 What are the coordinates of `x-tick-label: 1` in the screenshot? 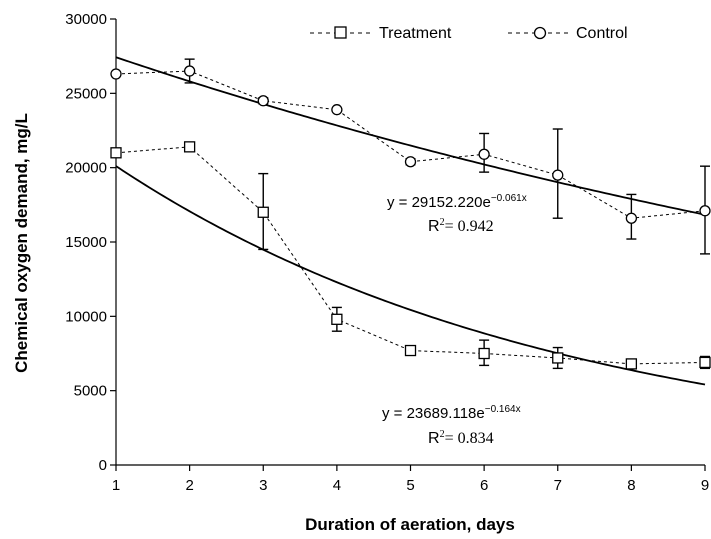 It's located at (116, 485).